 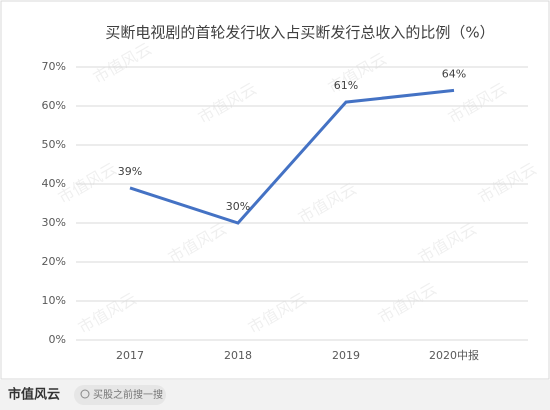 I want to click on y-tick-label: 70%, so click(x=54, y=66).